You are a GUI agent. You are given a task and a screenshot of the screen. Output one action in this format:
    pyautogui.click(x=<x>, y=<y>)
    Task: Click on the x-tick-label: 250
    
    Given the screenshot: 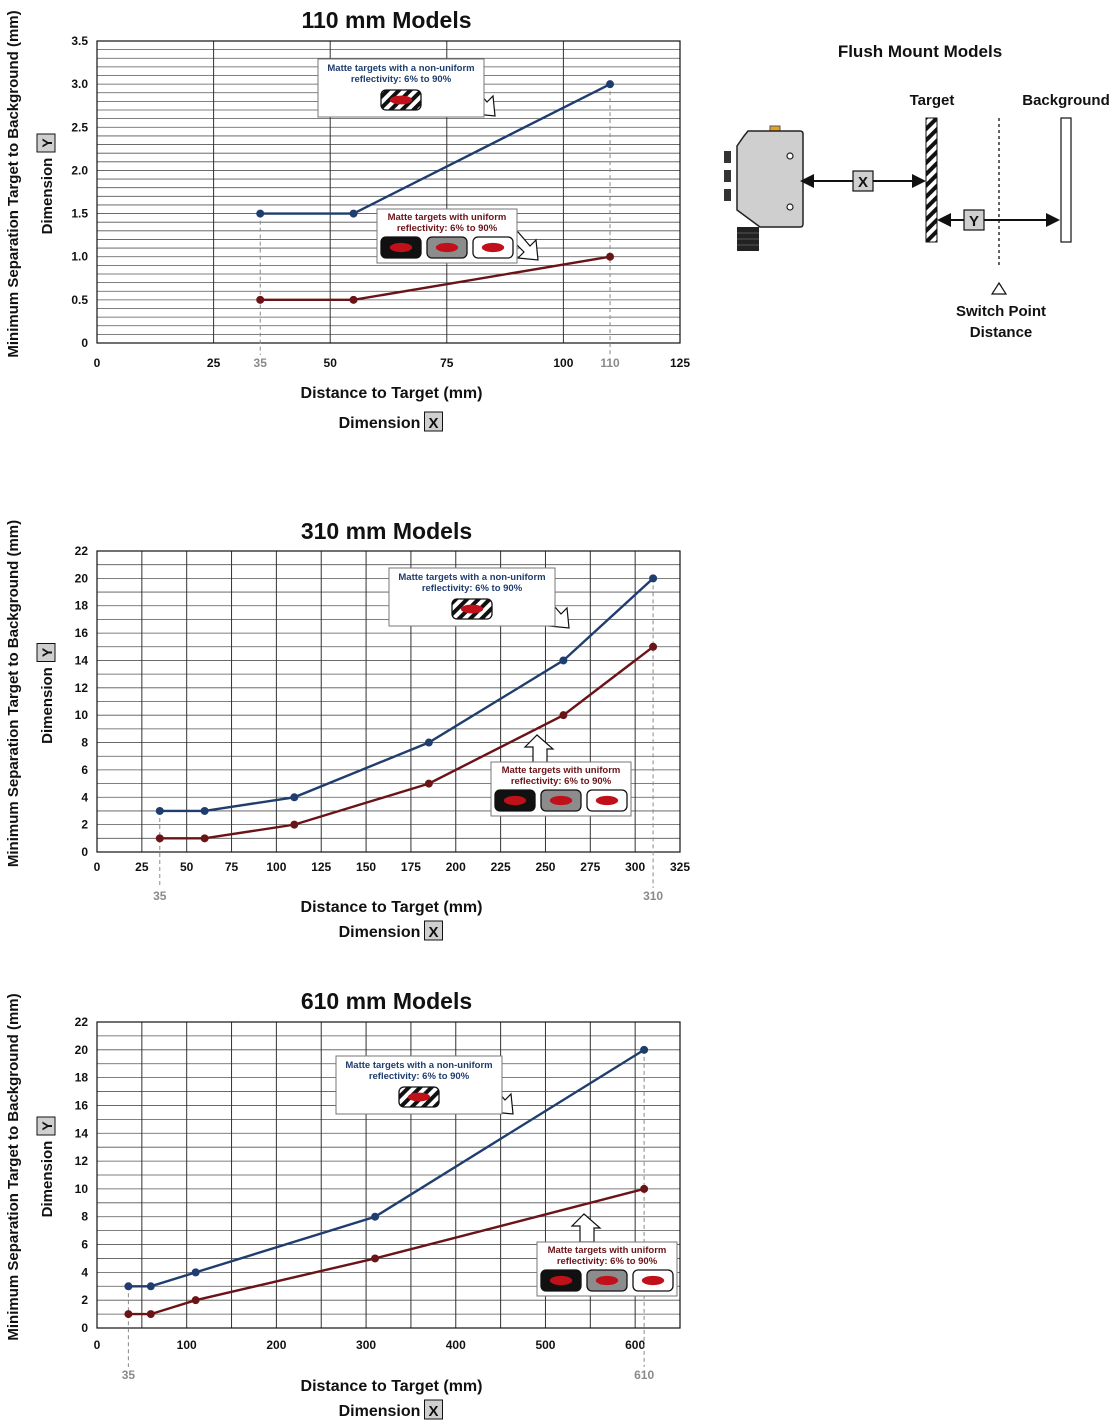 What is the action you would take?
    pyautogui.click(x=545, y=867)
    